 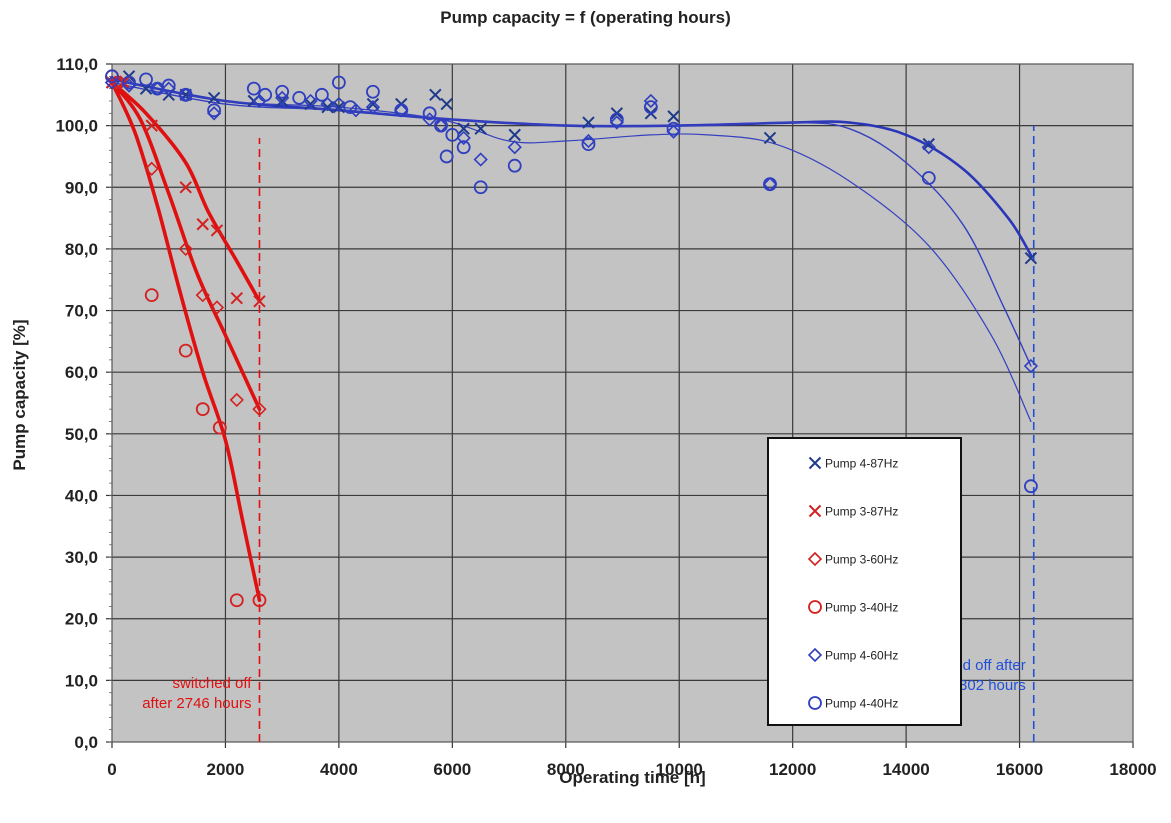 I want to click on y-tick-label: 60,0, so click(x=81, y=372).